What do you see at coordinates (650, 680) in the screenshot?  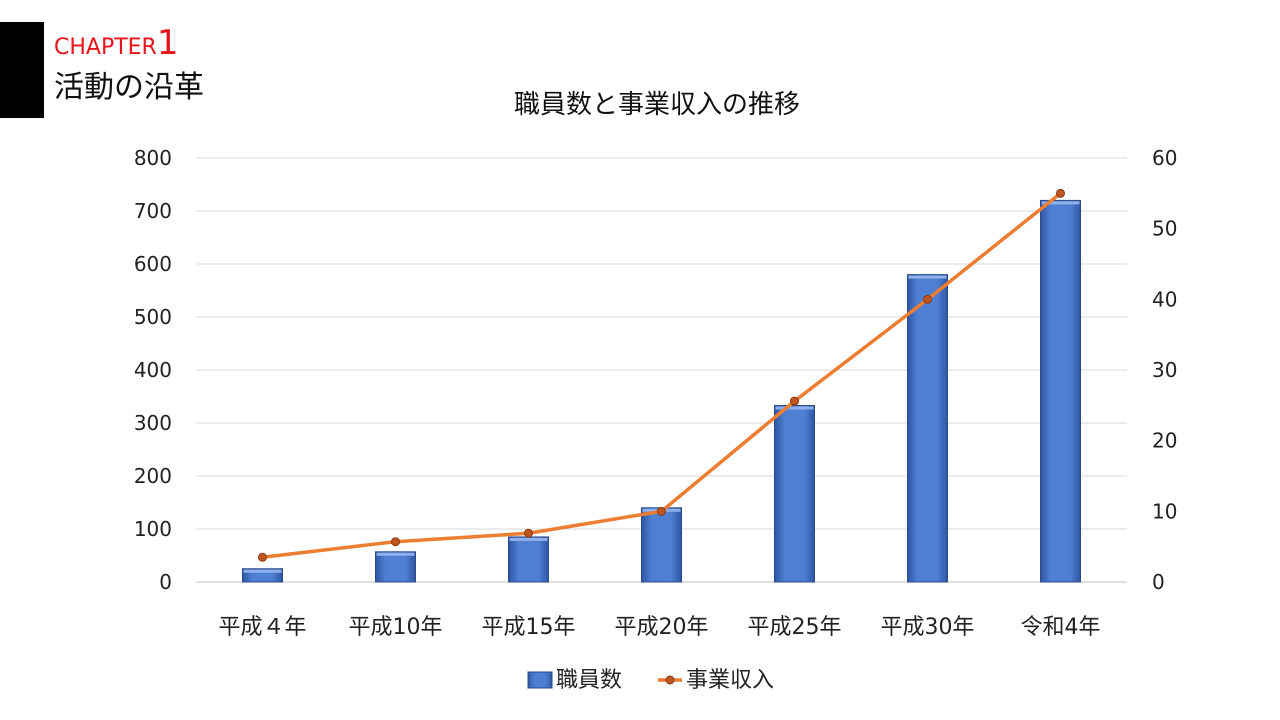 I see `legend: 職員数 事業収入` at bounding box center [650, 680].